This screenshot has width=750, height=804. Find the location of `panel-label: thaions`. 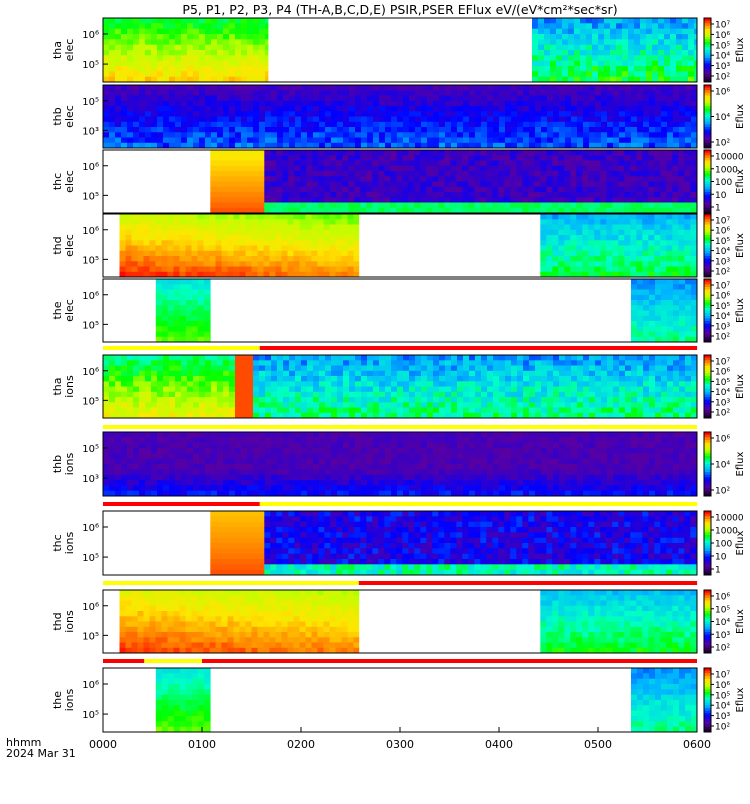

panel-label: thaions is located at coordinates (63, 386).